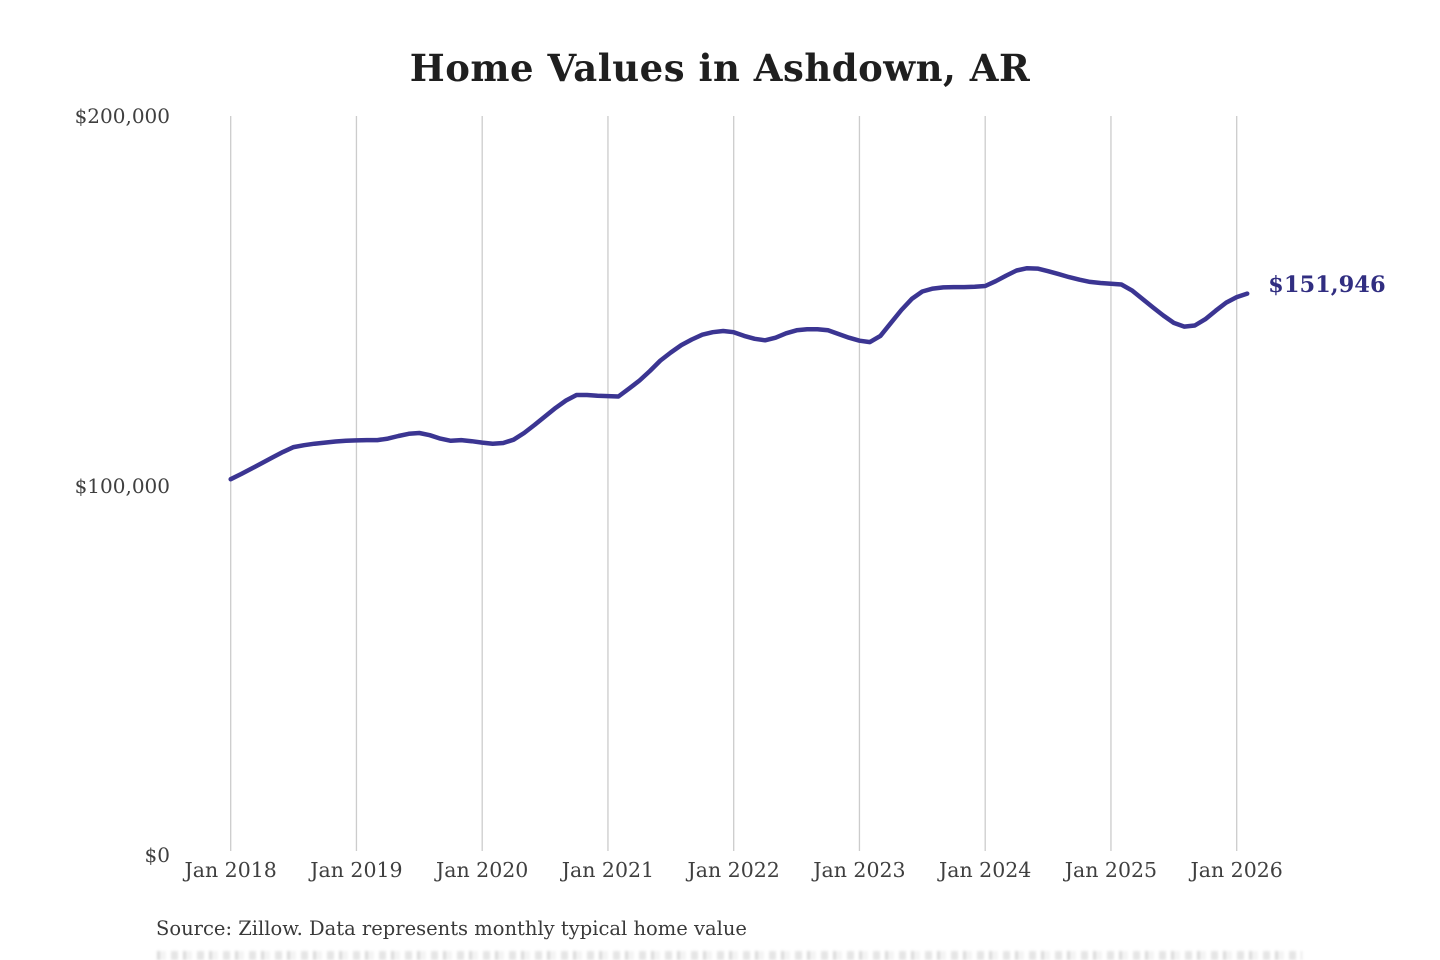 The width and height of the screenshot is (1440, 960). Describe the element at coordinates (482, 870) in the screenshot. I see `x-tick-label: Jan 2020` at that location.